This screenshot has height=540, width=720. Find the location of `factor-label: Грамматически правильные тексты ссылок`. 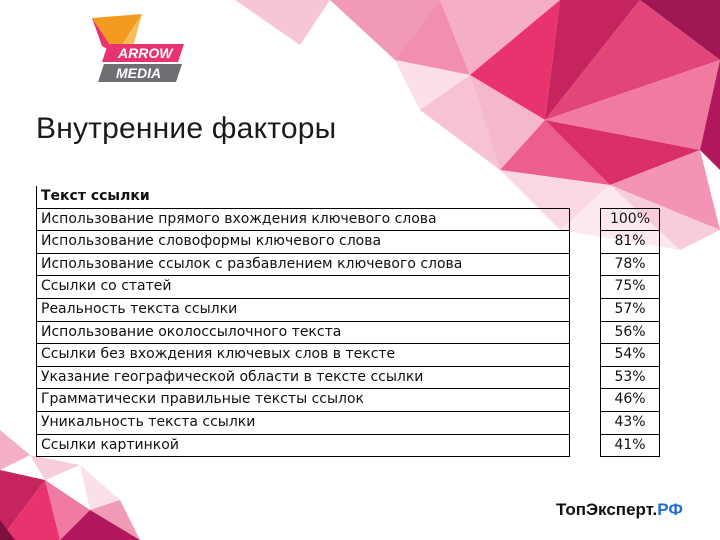

factor-label: Грамматически правильные тексты ссылок is located at coordinates (303, 400).